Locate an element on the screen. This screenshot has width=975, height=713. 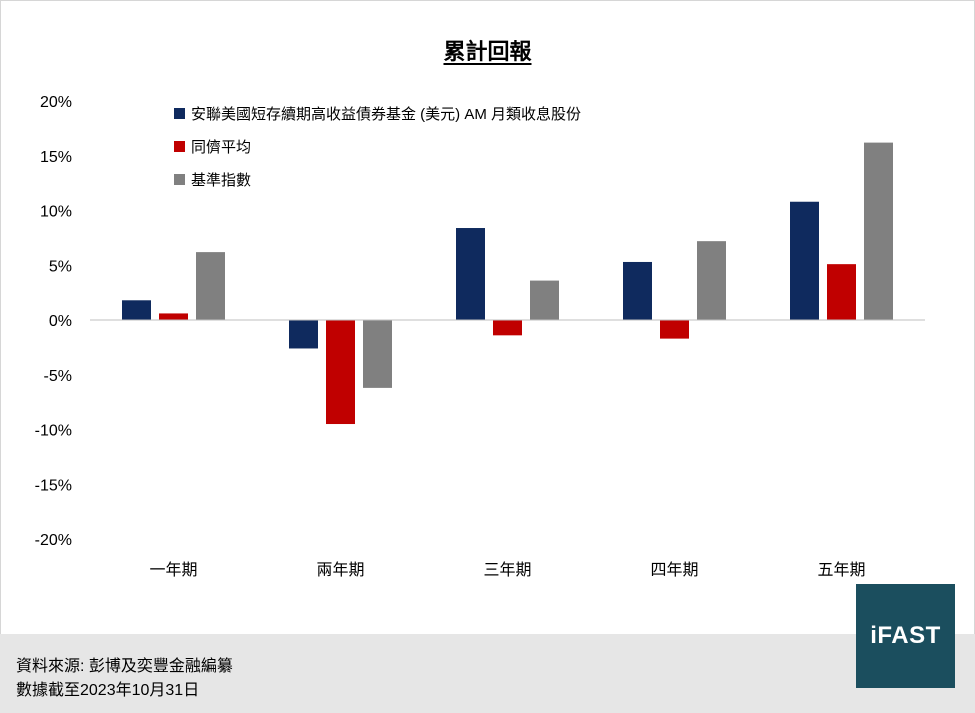
ifast-logo: iFAST is located at coordinates (905, 636).